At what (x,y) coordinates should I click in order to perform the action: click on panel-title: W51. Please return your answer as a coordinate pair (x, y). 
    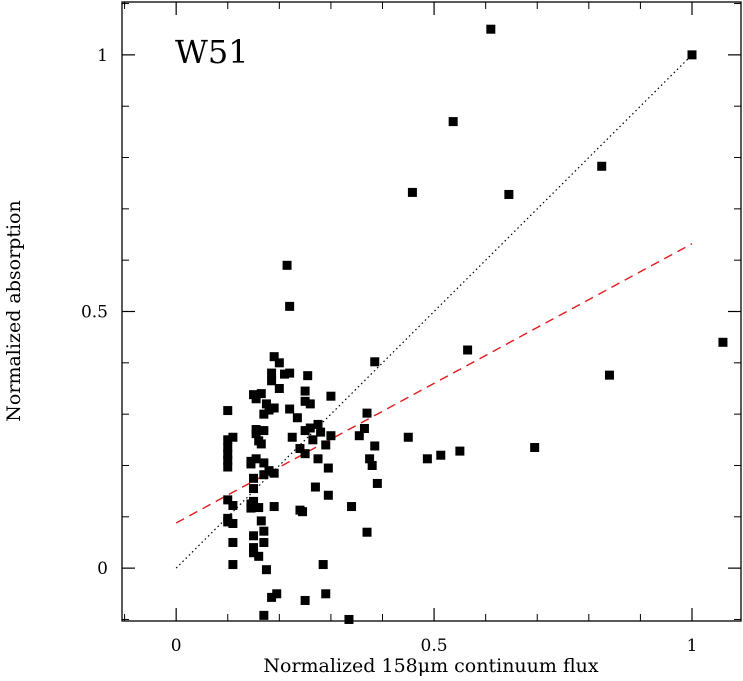
    Looking at the image, I should click on (212, 52).